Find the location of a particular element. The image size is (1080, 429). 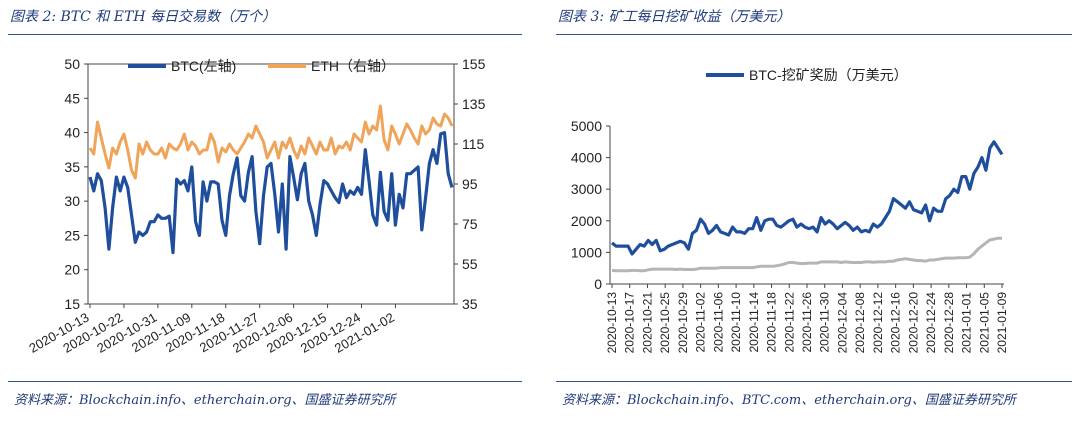

y-tick-label: 5000 is located at coordinates (586, 126).